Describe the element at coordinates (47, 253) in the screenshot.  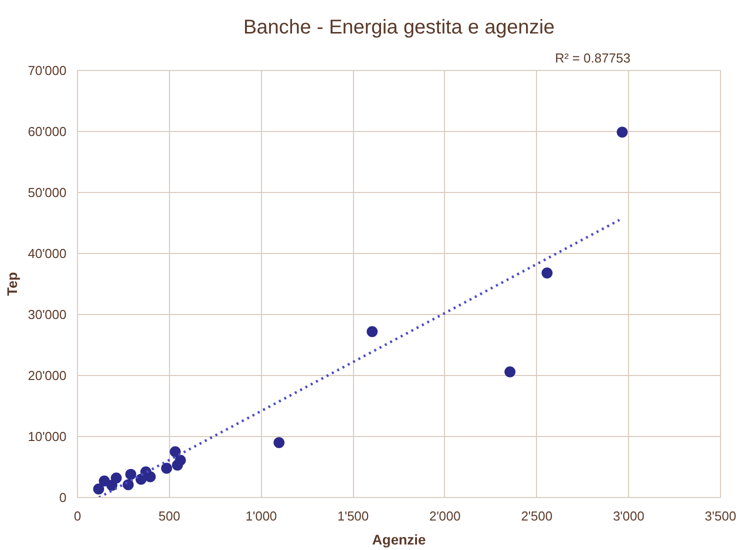
I see `y-tick-label: 40'000` at that location.